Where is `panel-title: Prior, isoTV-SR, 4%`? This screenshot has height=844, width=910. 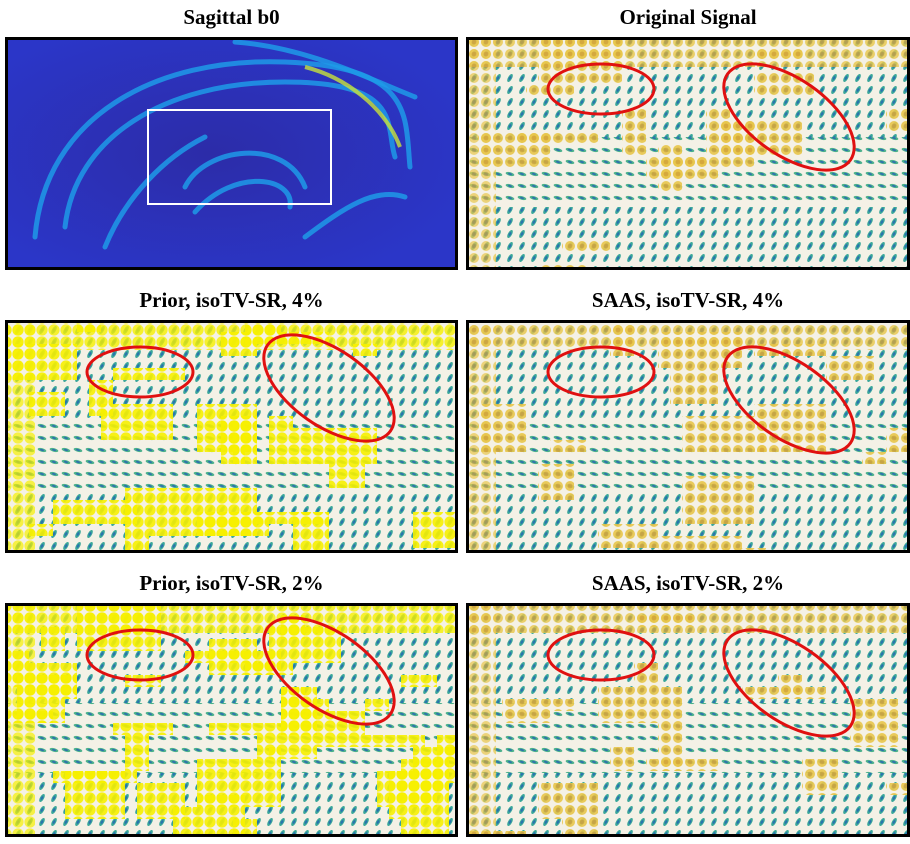
panel-title: Prior, isoTV-SR, 4% is located at coordinates (231, 300).